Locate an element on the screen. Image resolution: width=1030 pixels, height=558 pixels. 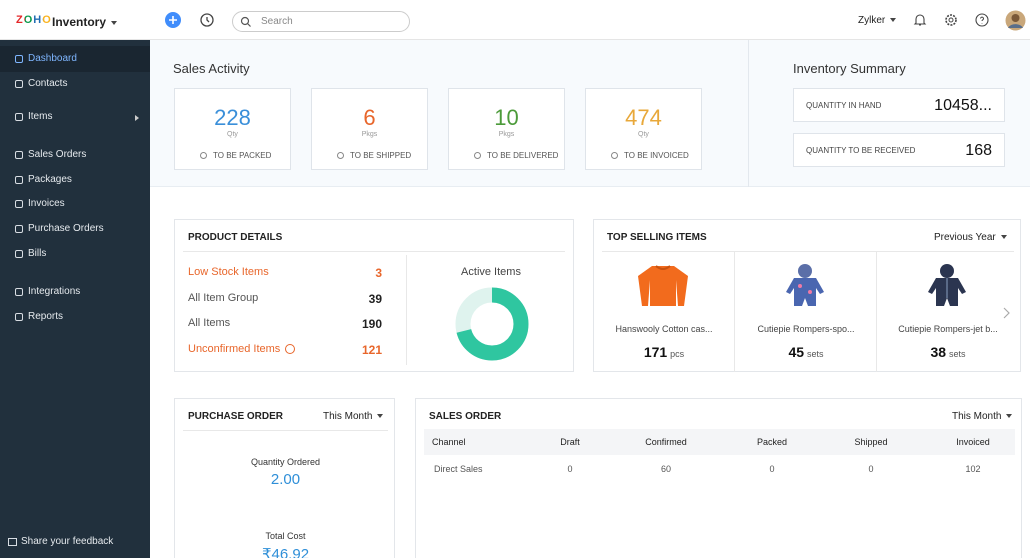
table-cell: Direct Sales is located at coordinates (458, 469).